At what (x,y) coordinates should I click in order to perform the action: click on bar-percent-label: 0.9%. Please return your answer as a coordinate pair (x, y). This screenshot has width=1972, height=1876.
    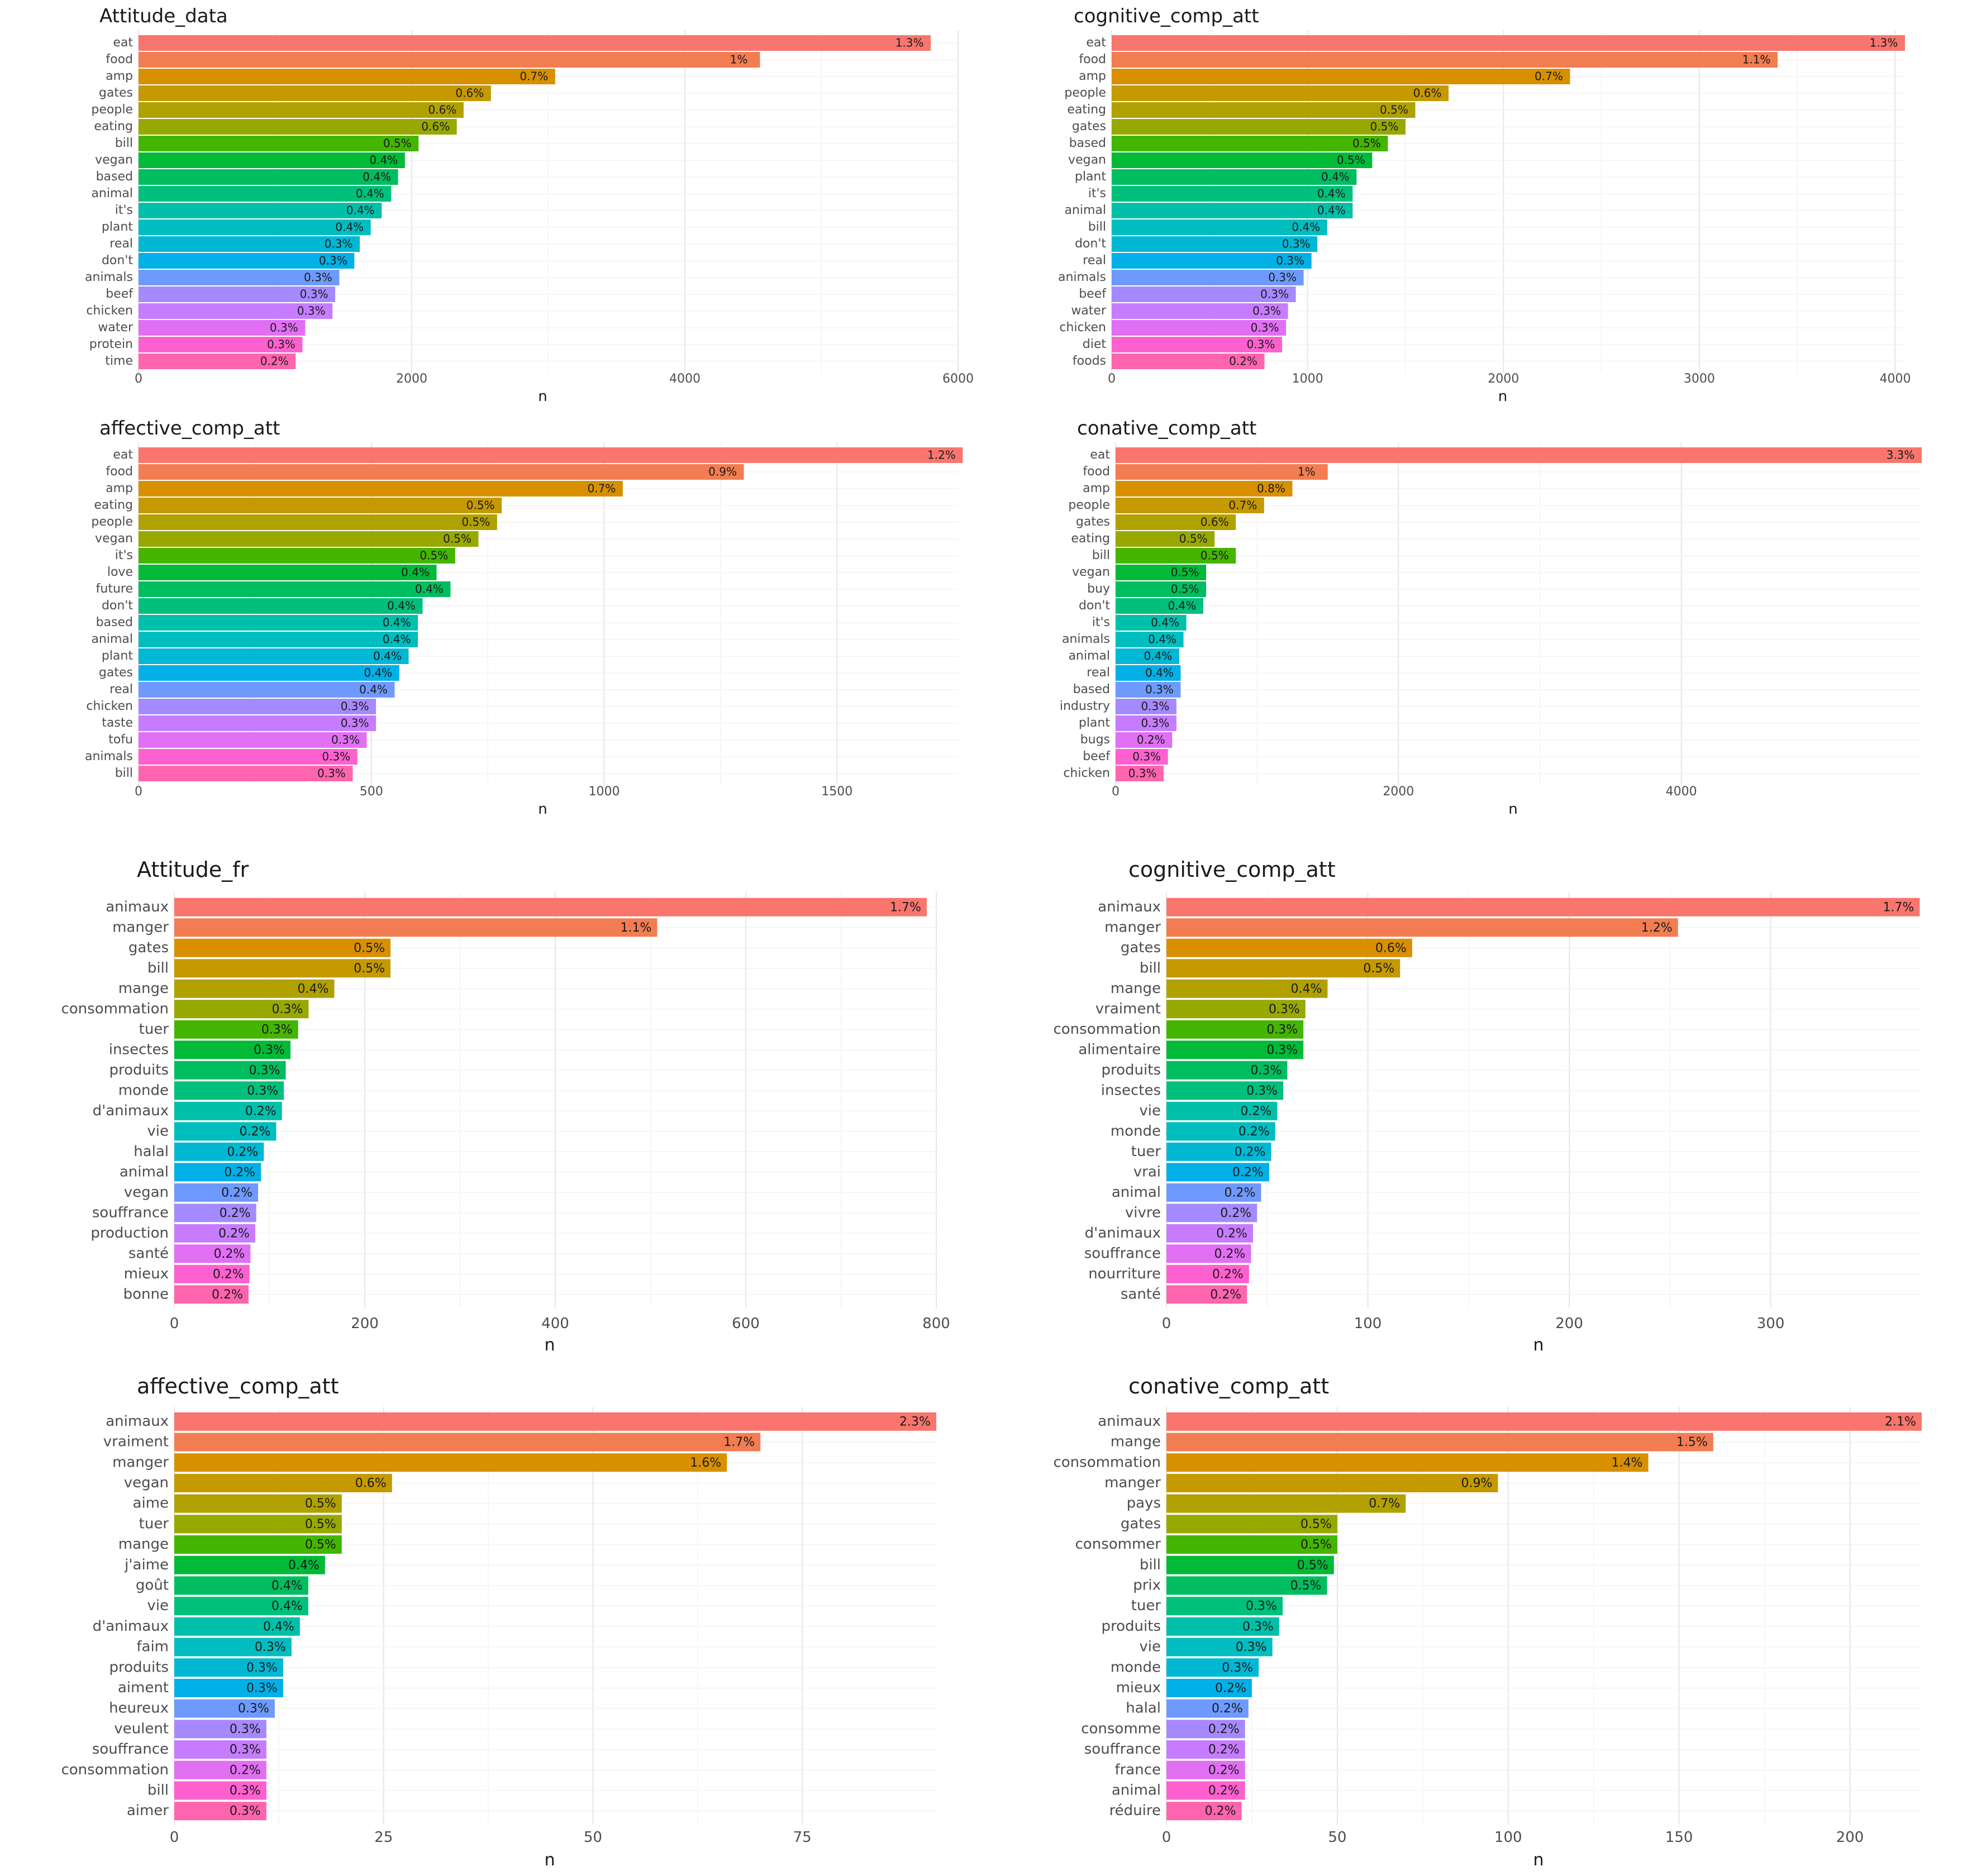
    Looking at the image, I should click on (723, 472).